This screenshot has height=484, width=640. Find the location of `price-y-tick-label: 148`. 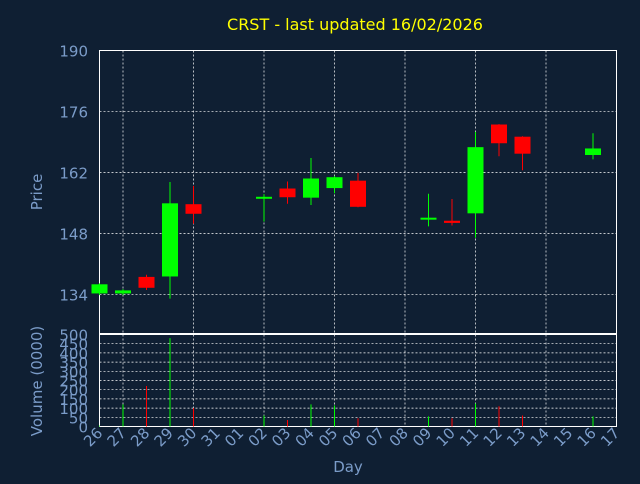

price-y-tick-label: 148 is located at coordinates (73, 234).